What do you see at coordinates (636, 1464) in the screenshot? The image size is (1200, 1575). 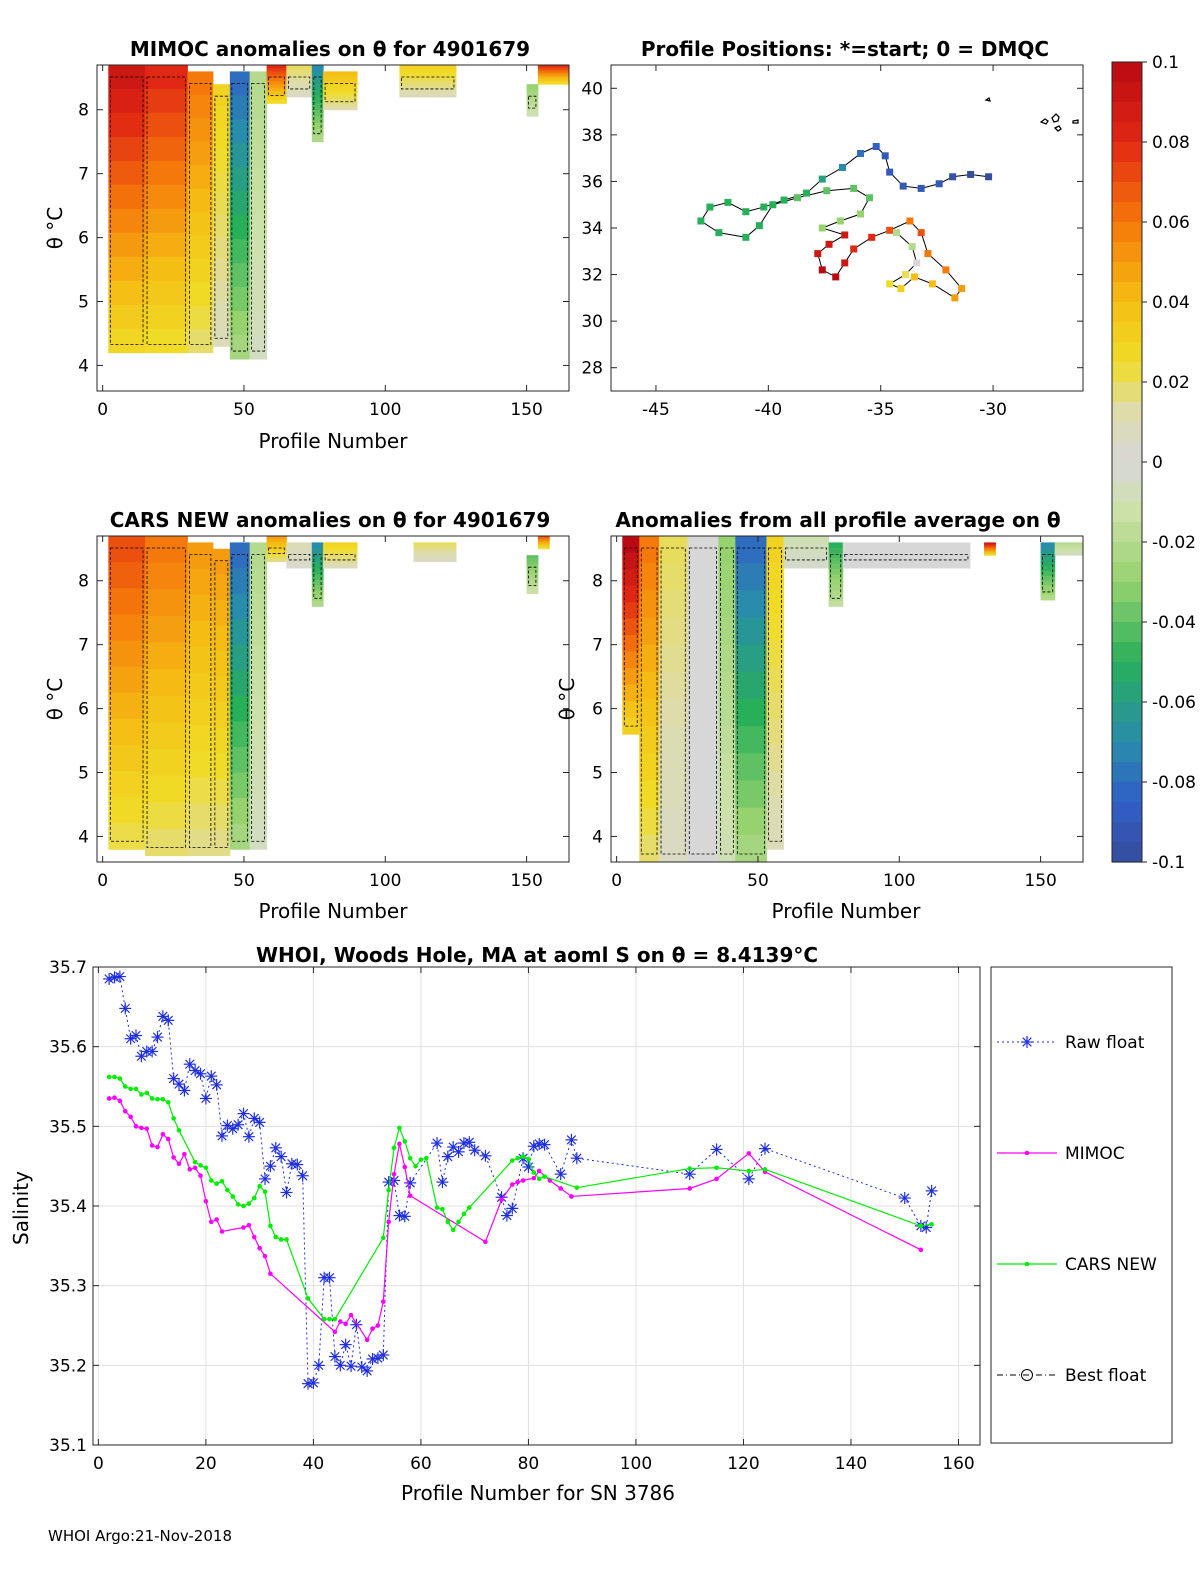 I see `x-tick-label: 100` at bounding box center [636, 1464].